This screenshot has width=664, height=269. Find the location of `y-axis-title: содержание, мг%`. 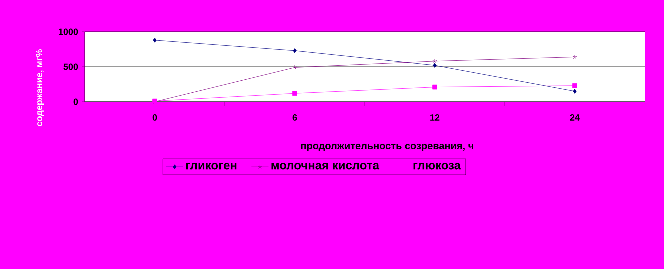

y-axis-title: содержание, мг% is located at coordinates (40, 88).